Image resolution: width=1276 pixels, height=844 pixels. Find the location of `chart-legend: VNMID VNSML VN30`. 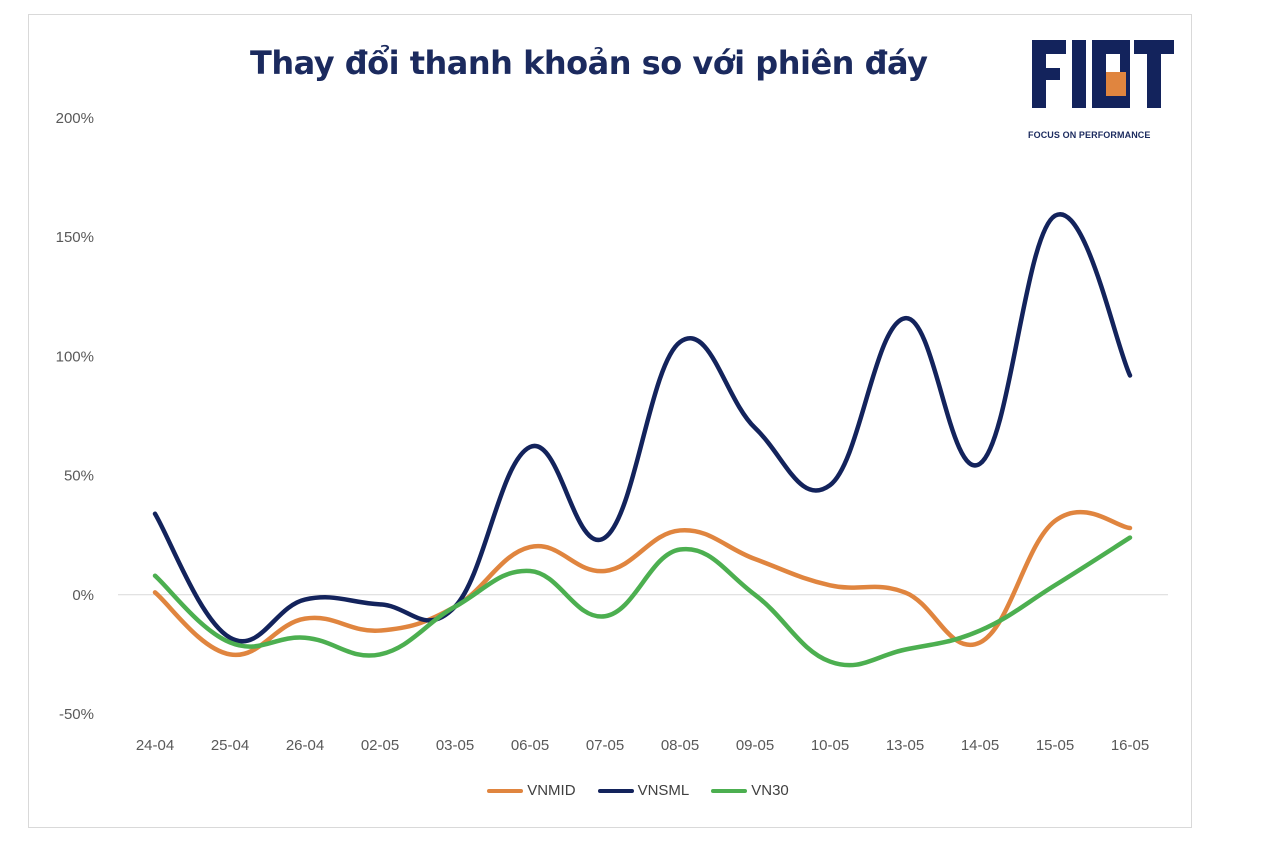

chart-legend: VNMID VNSML VN30 is located at coordinates (638, 790).